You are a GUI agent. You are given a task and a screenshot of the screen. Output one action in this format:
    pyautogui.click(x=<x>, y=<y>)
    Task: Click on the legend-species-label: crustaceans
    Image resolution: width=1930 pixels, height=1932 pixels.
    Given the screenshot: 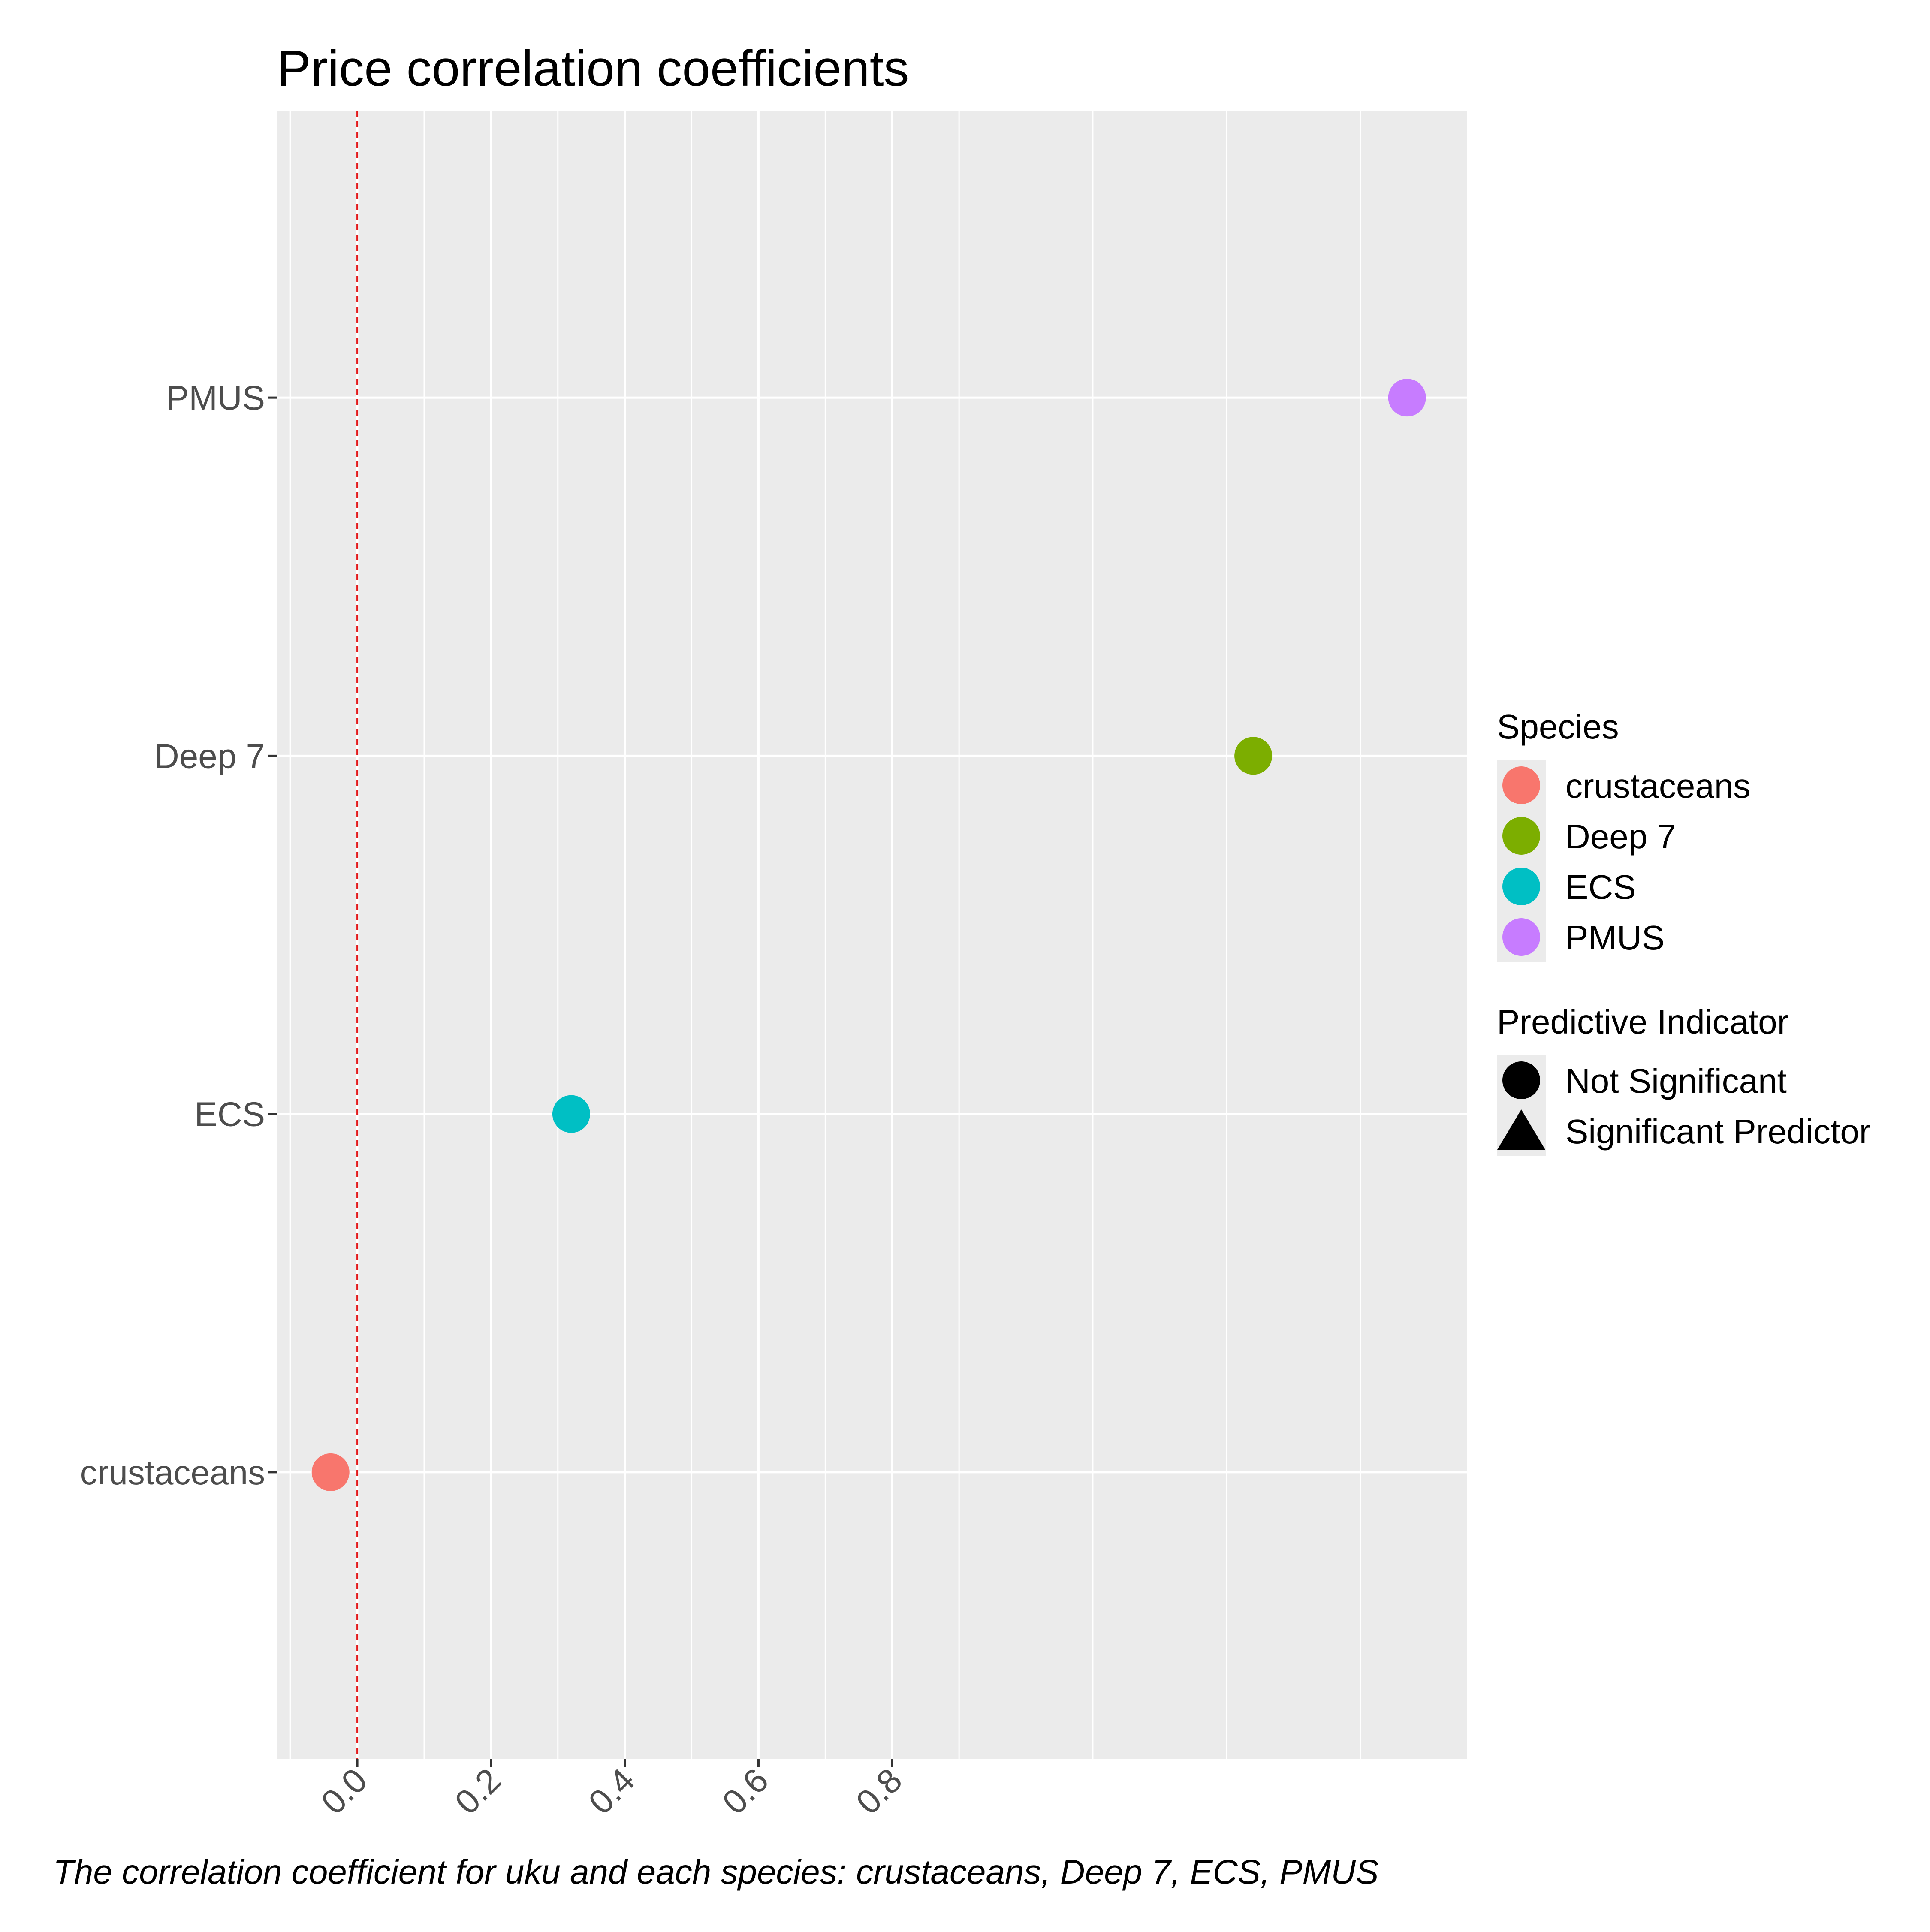 What is the action you would take?
    pyautogui.click(x=1657, y=786)
    